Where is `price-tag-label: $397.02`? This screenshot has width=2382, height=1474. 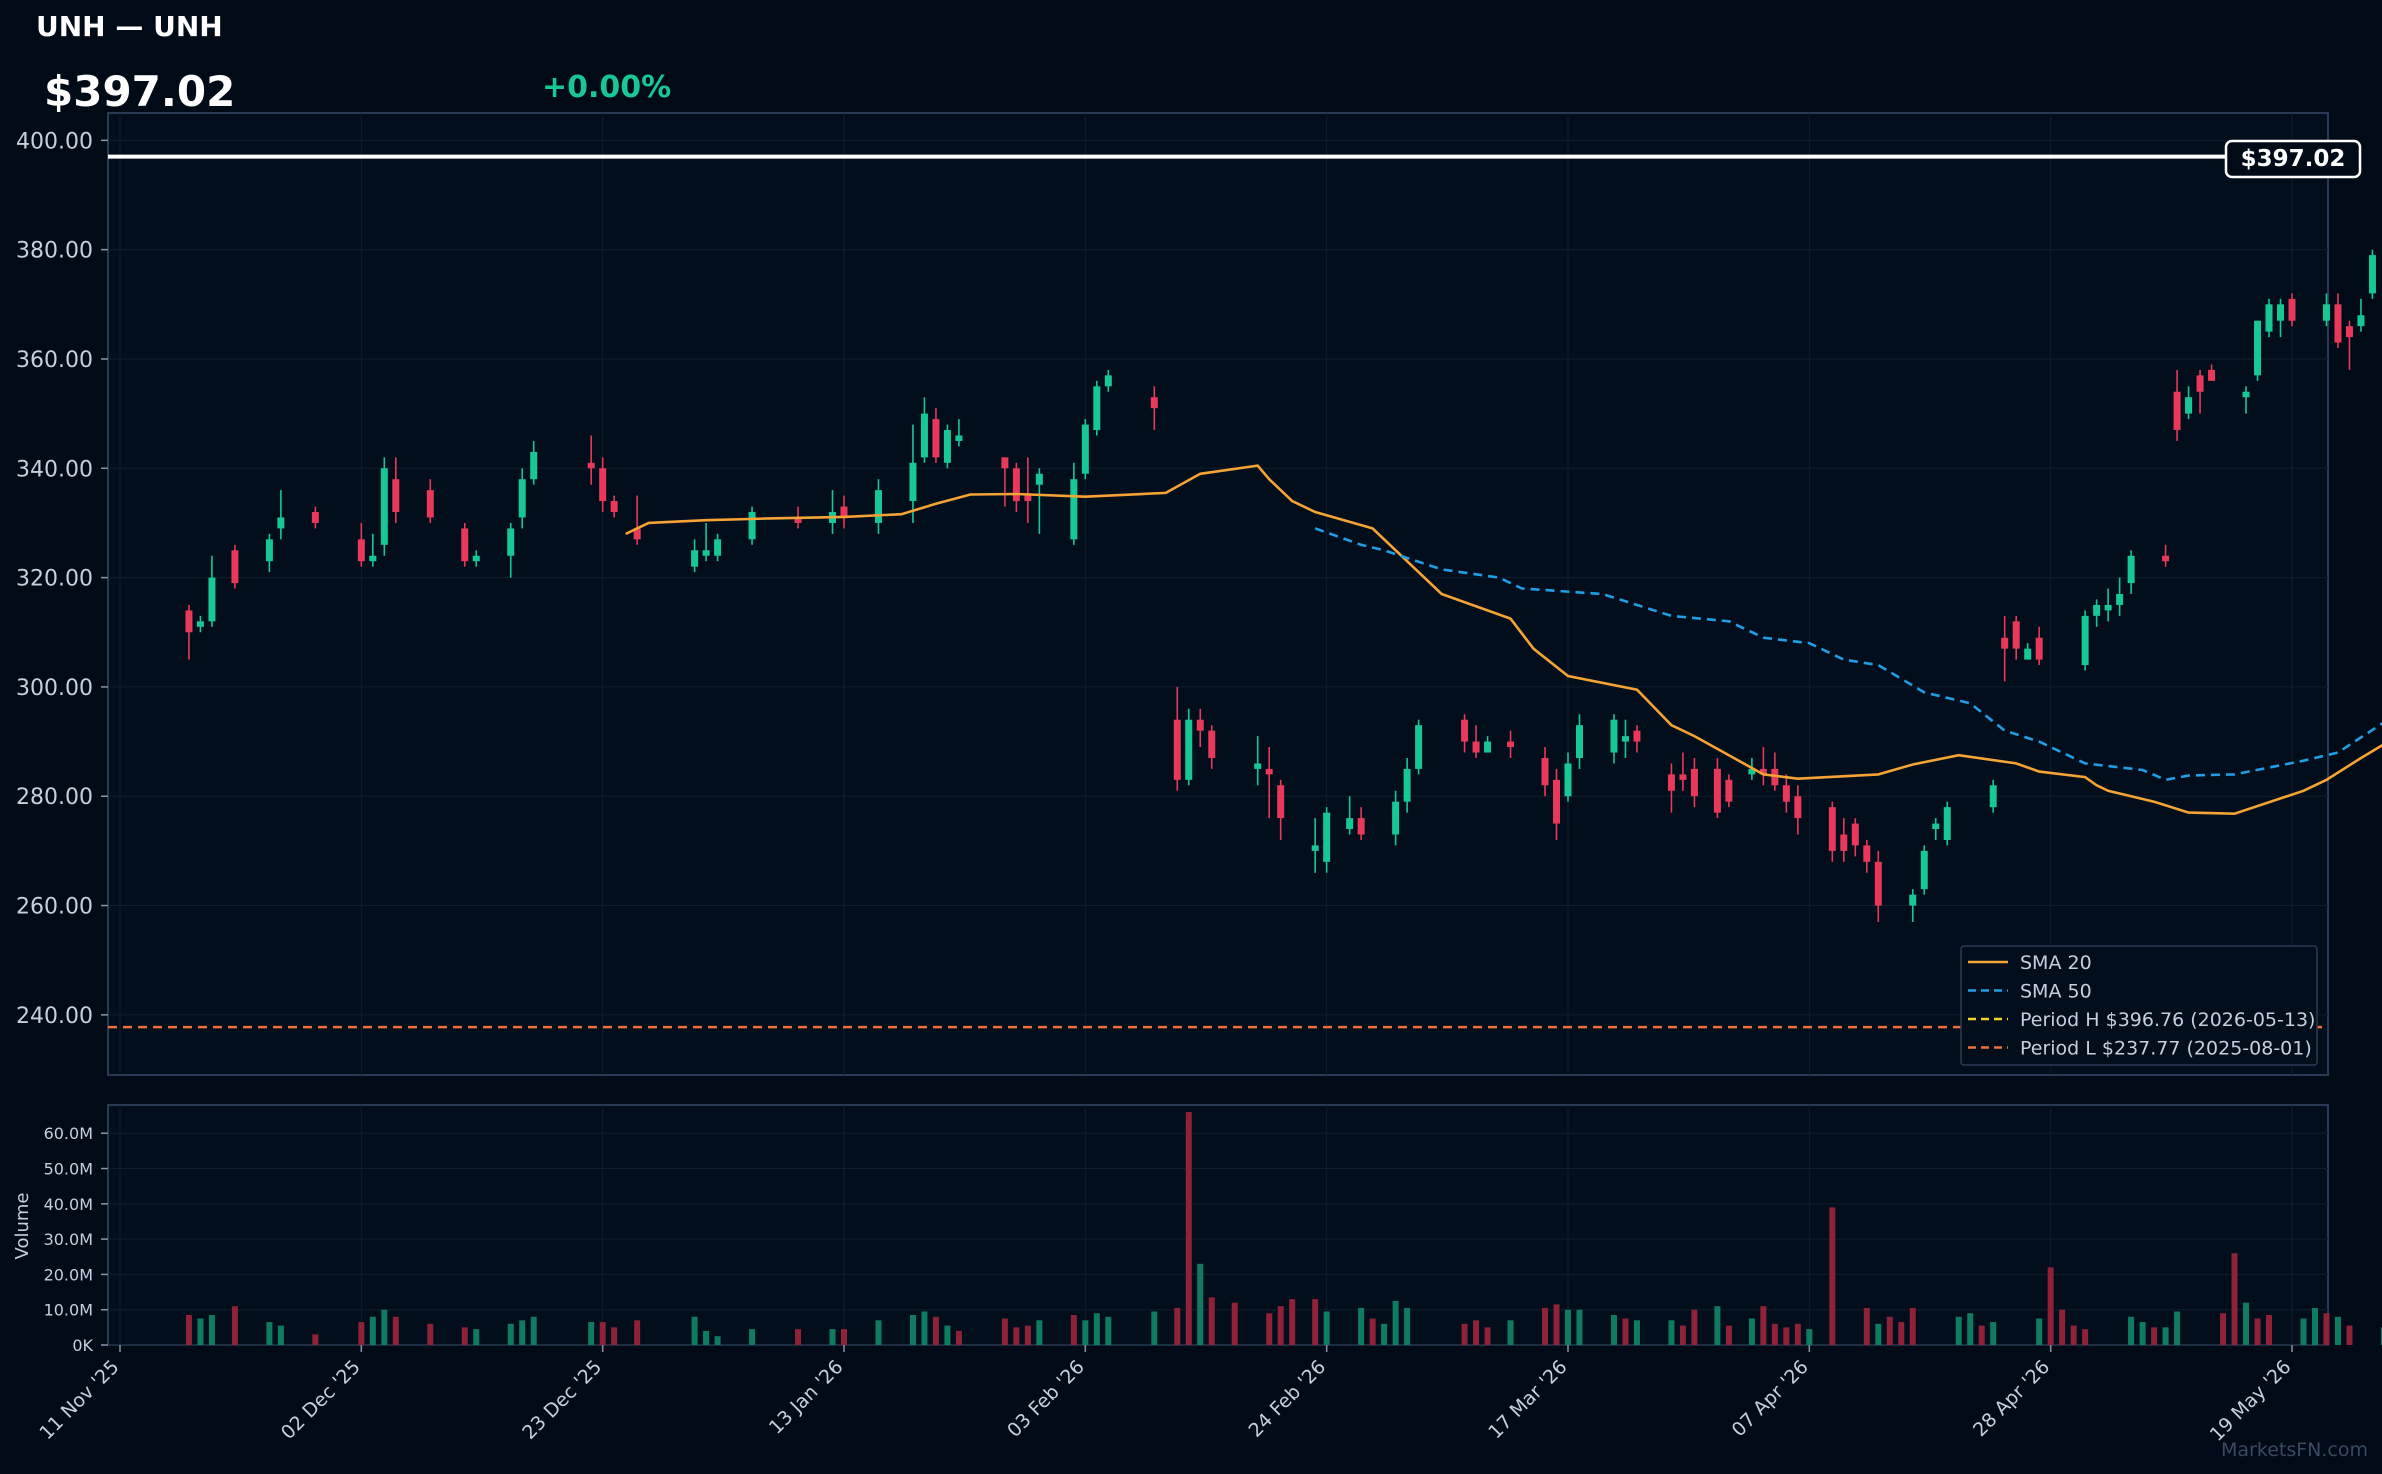 price-tag-label: $397.02 is located at coordinates (2293, 159).